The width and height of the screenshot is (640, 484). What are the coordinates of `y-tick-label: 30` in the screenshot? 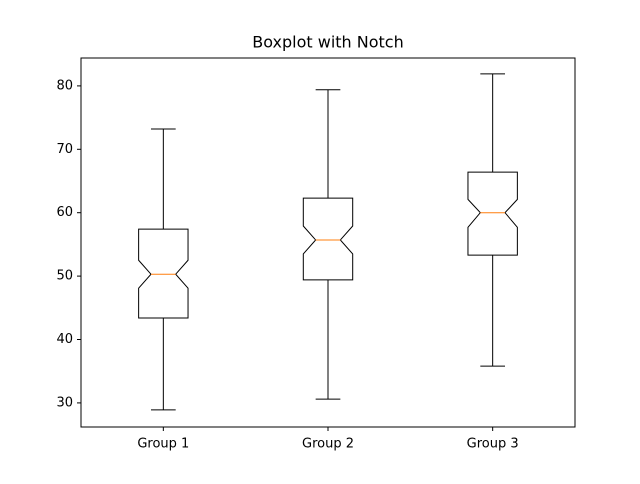 It's located at (64, 402).